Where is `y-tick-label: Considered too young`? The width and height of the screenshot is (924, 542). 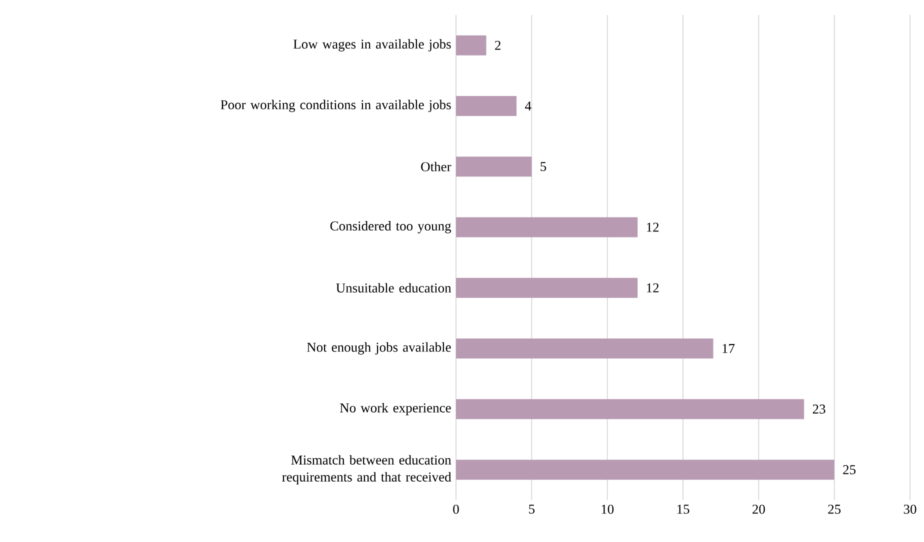 y-tick-label: Considered too young is located at coordinates (391, 227).